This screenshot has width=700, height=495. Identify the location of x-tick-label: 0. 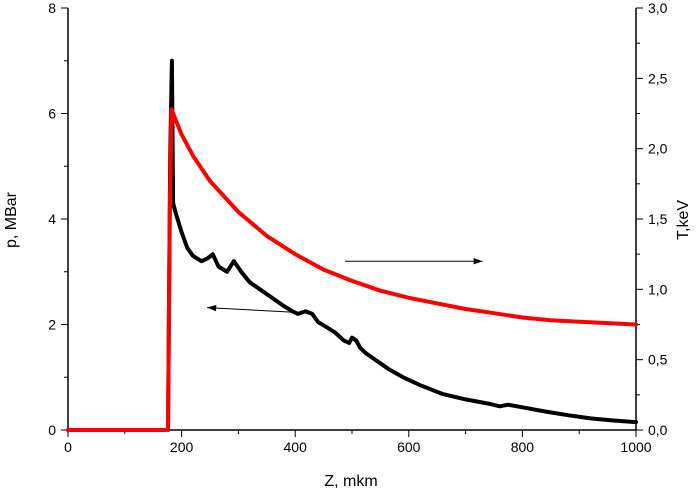
(68, 447).